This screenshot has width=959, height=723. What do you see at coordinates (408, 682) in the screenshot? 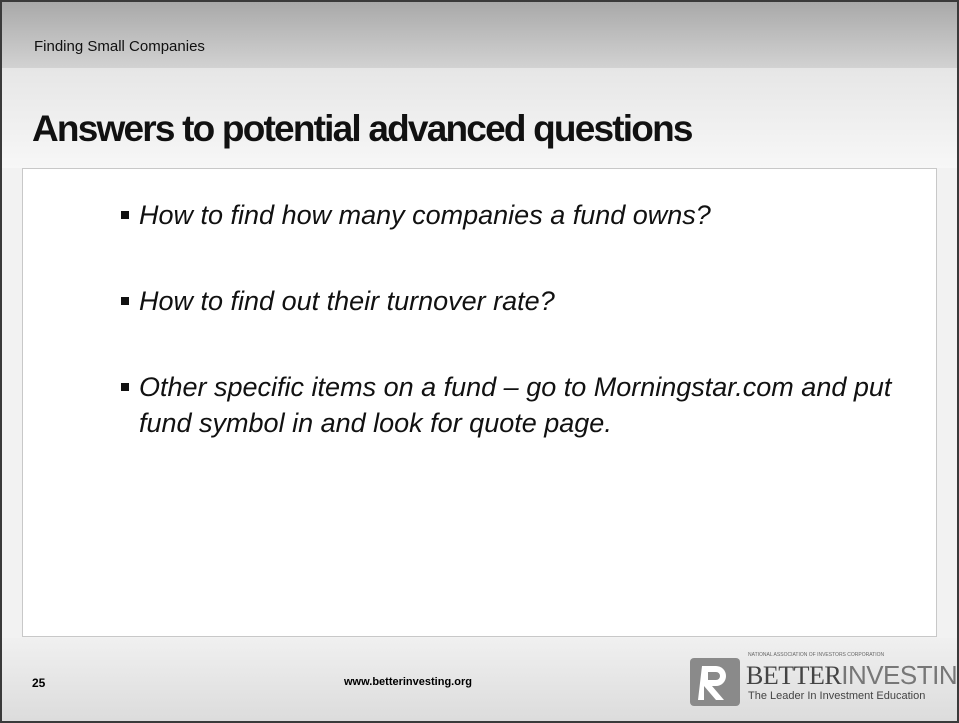
I see `footer-url: www.betterinvesting.org` at bounding box center [408, 682].